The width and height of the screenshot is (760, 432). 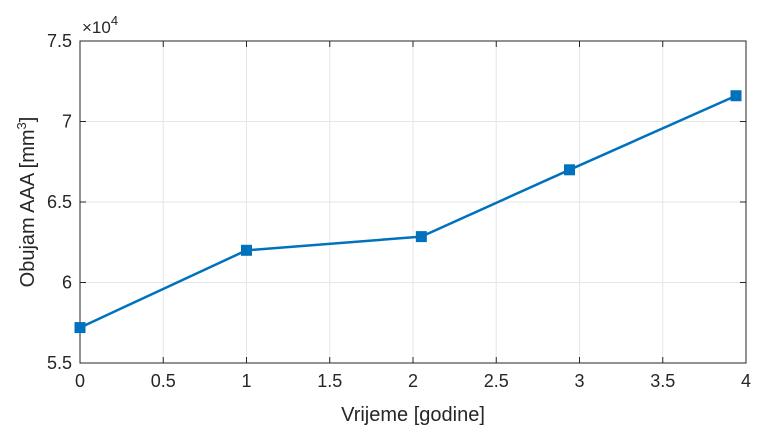 I want to click on x-tick-label: 0.5, so click(x=163, y=381).